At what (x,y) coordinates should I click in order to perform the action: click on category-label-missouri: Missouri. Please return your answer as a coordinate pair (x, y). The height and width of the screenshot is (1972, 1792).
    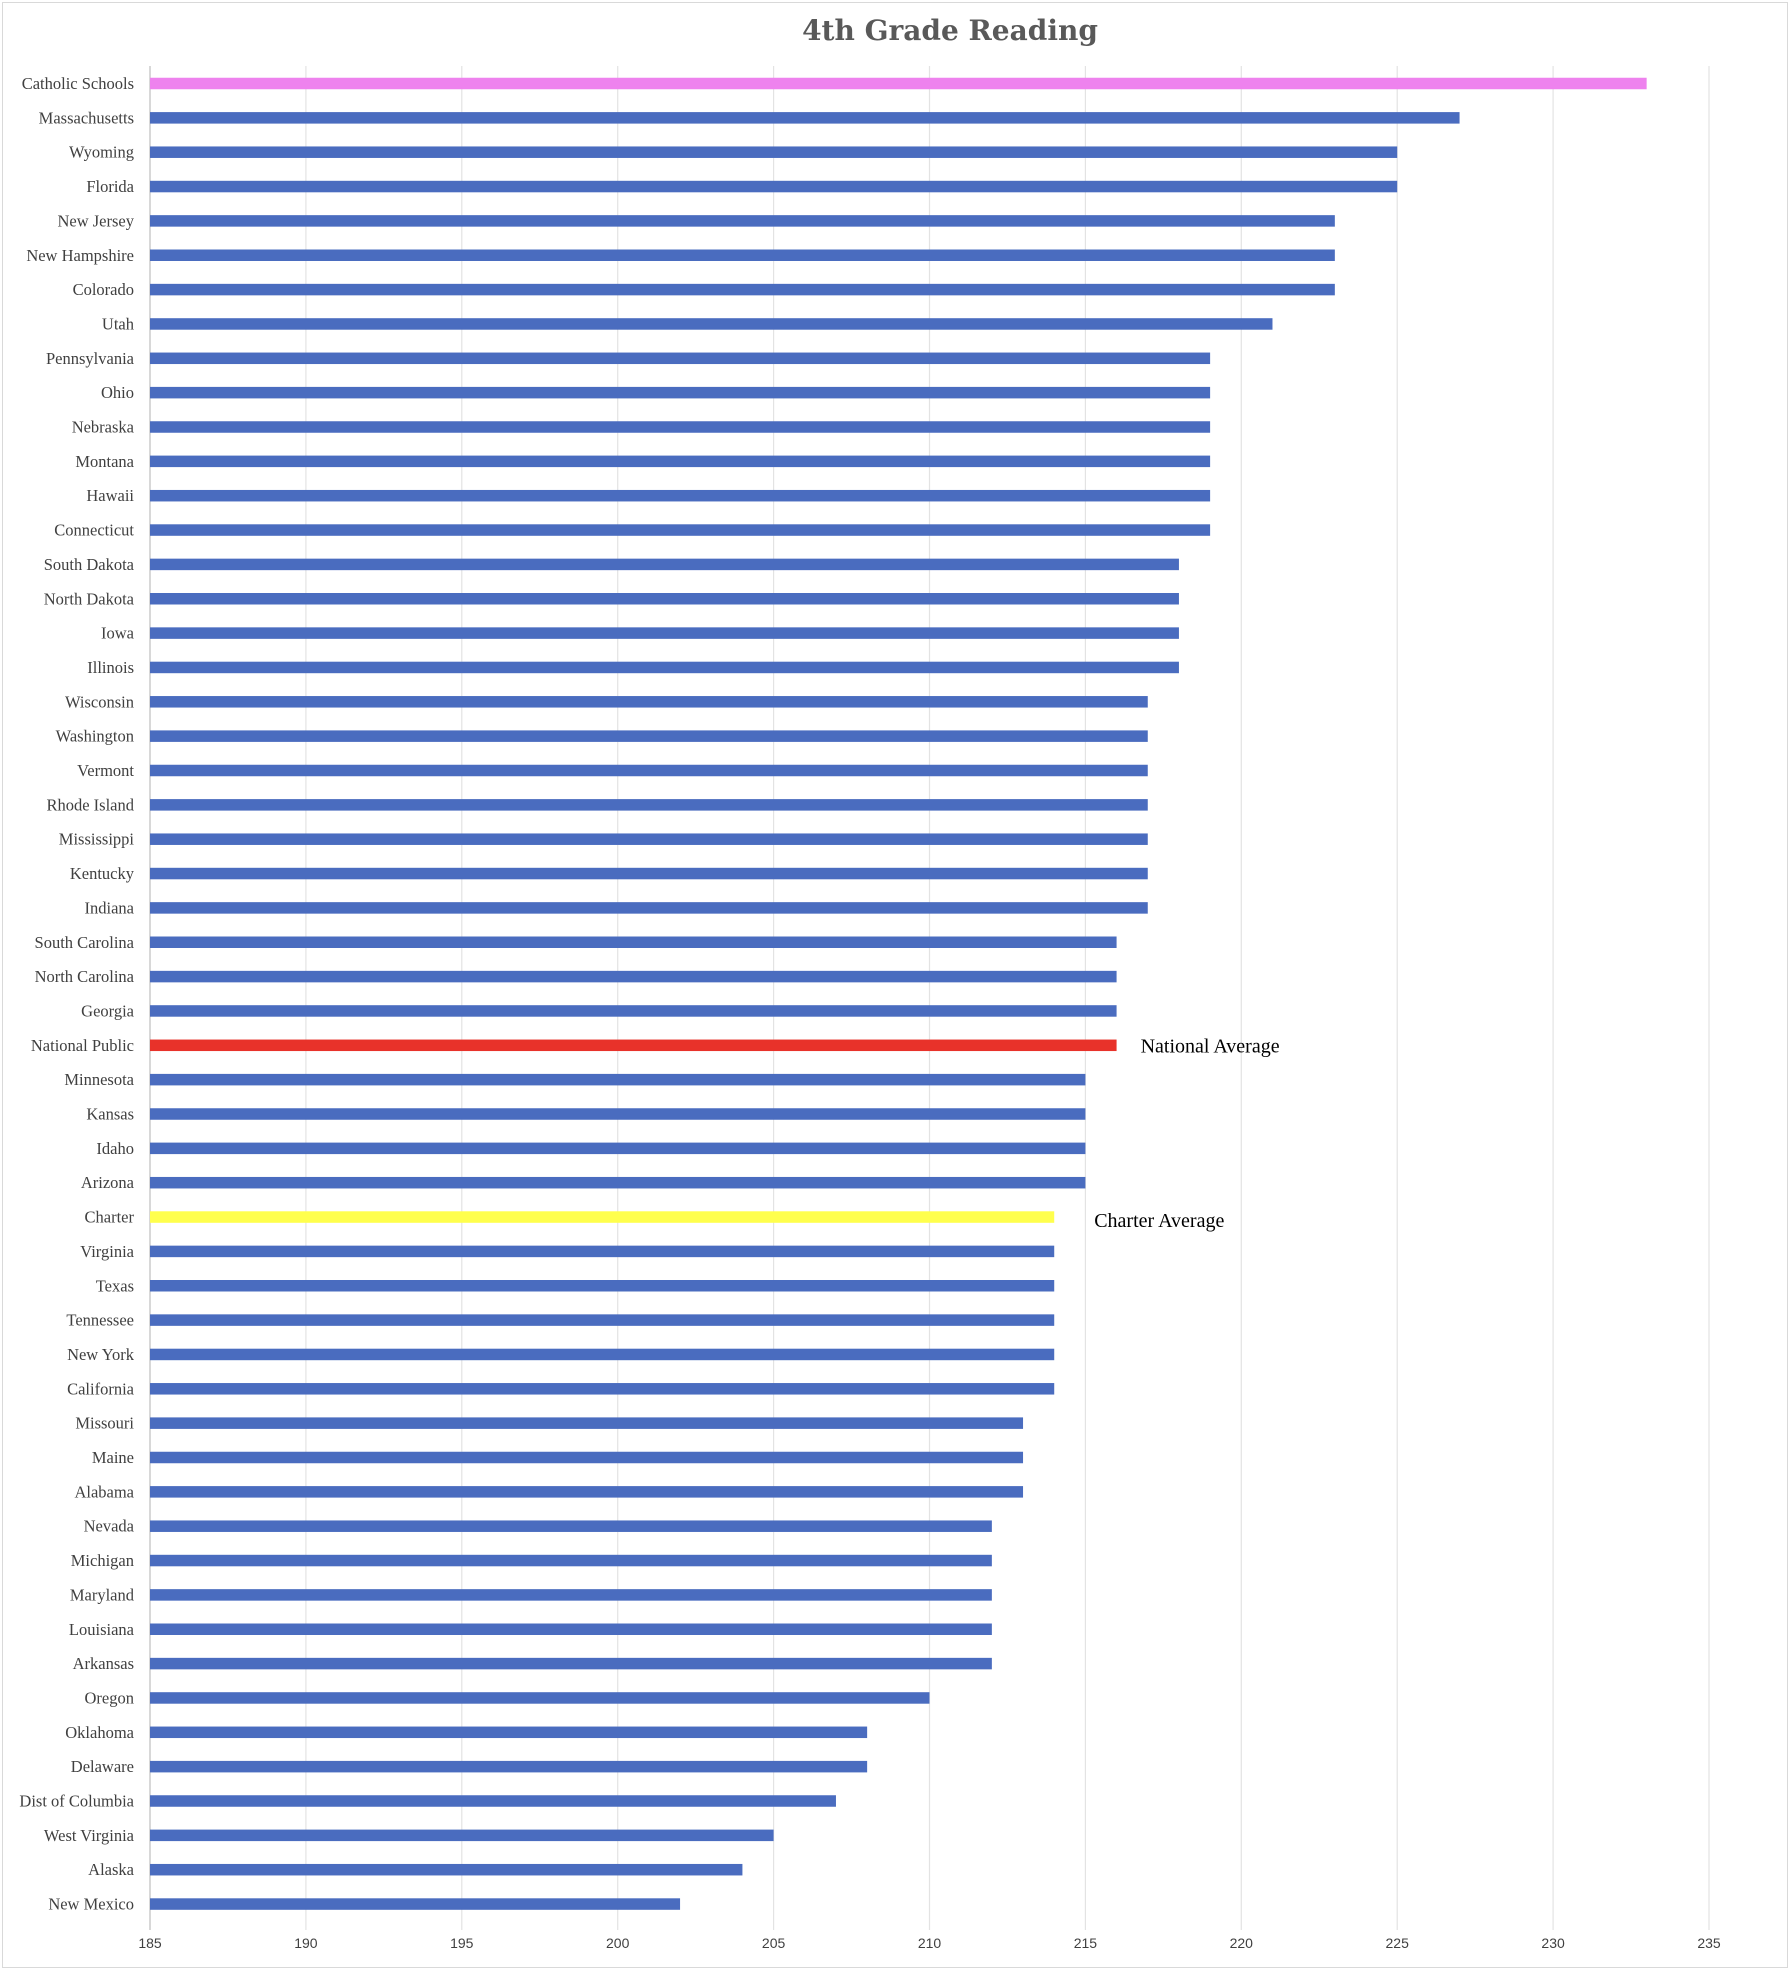
    Looking at the image, I should click on (104, 1423).